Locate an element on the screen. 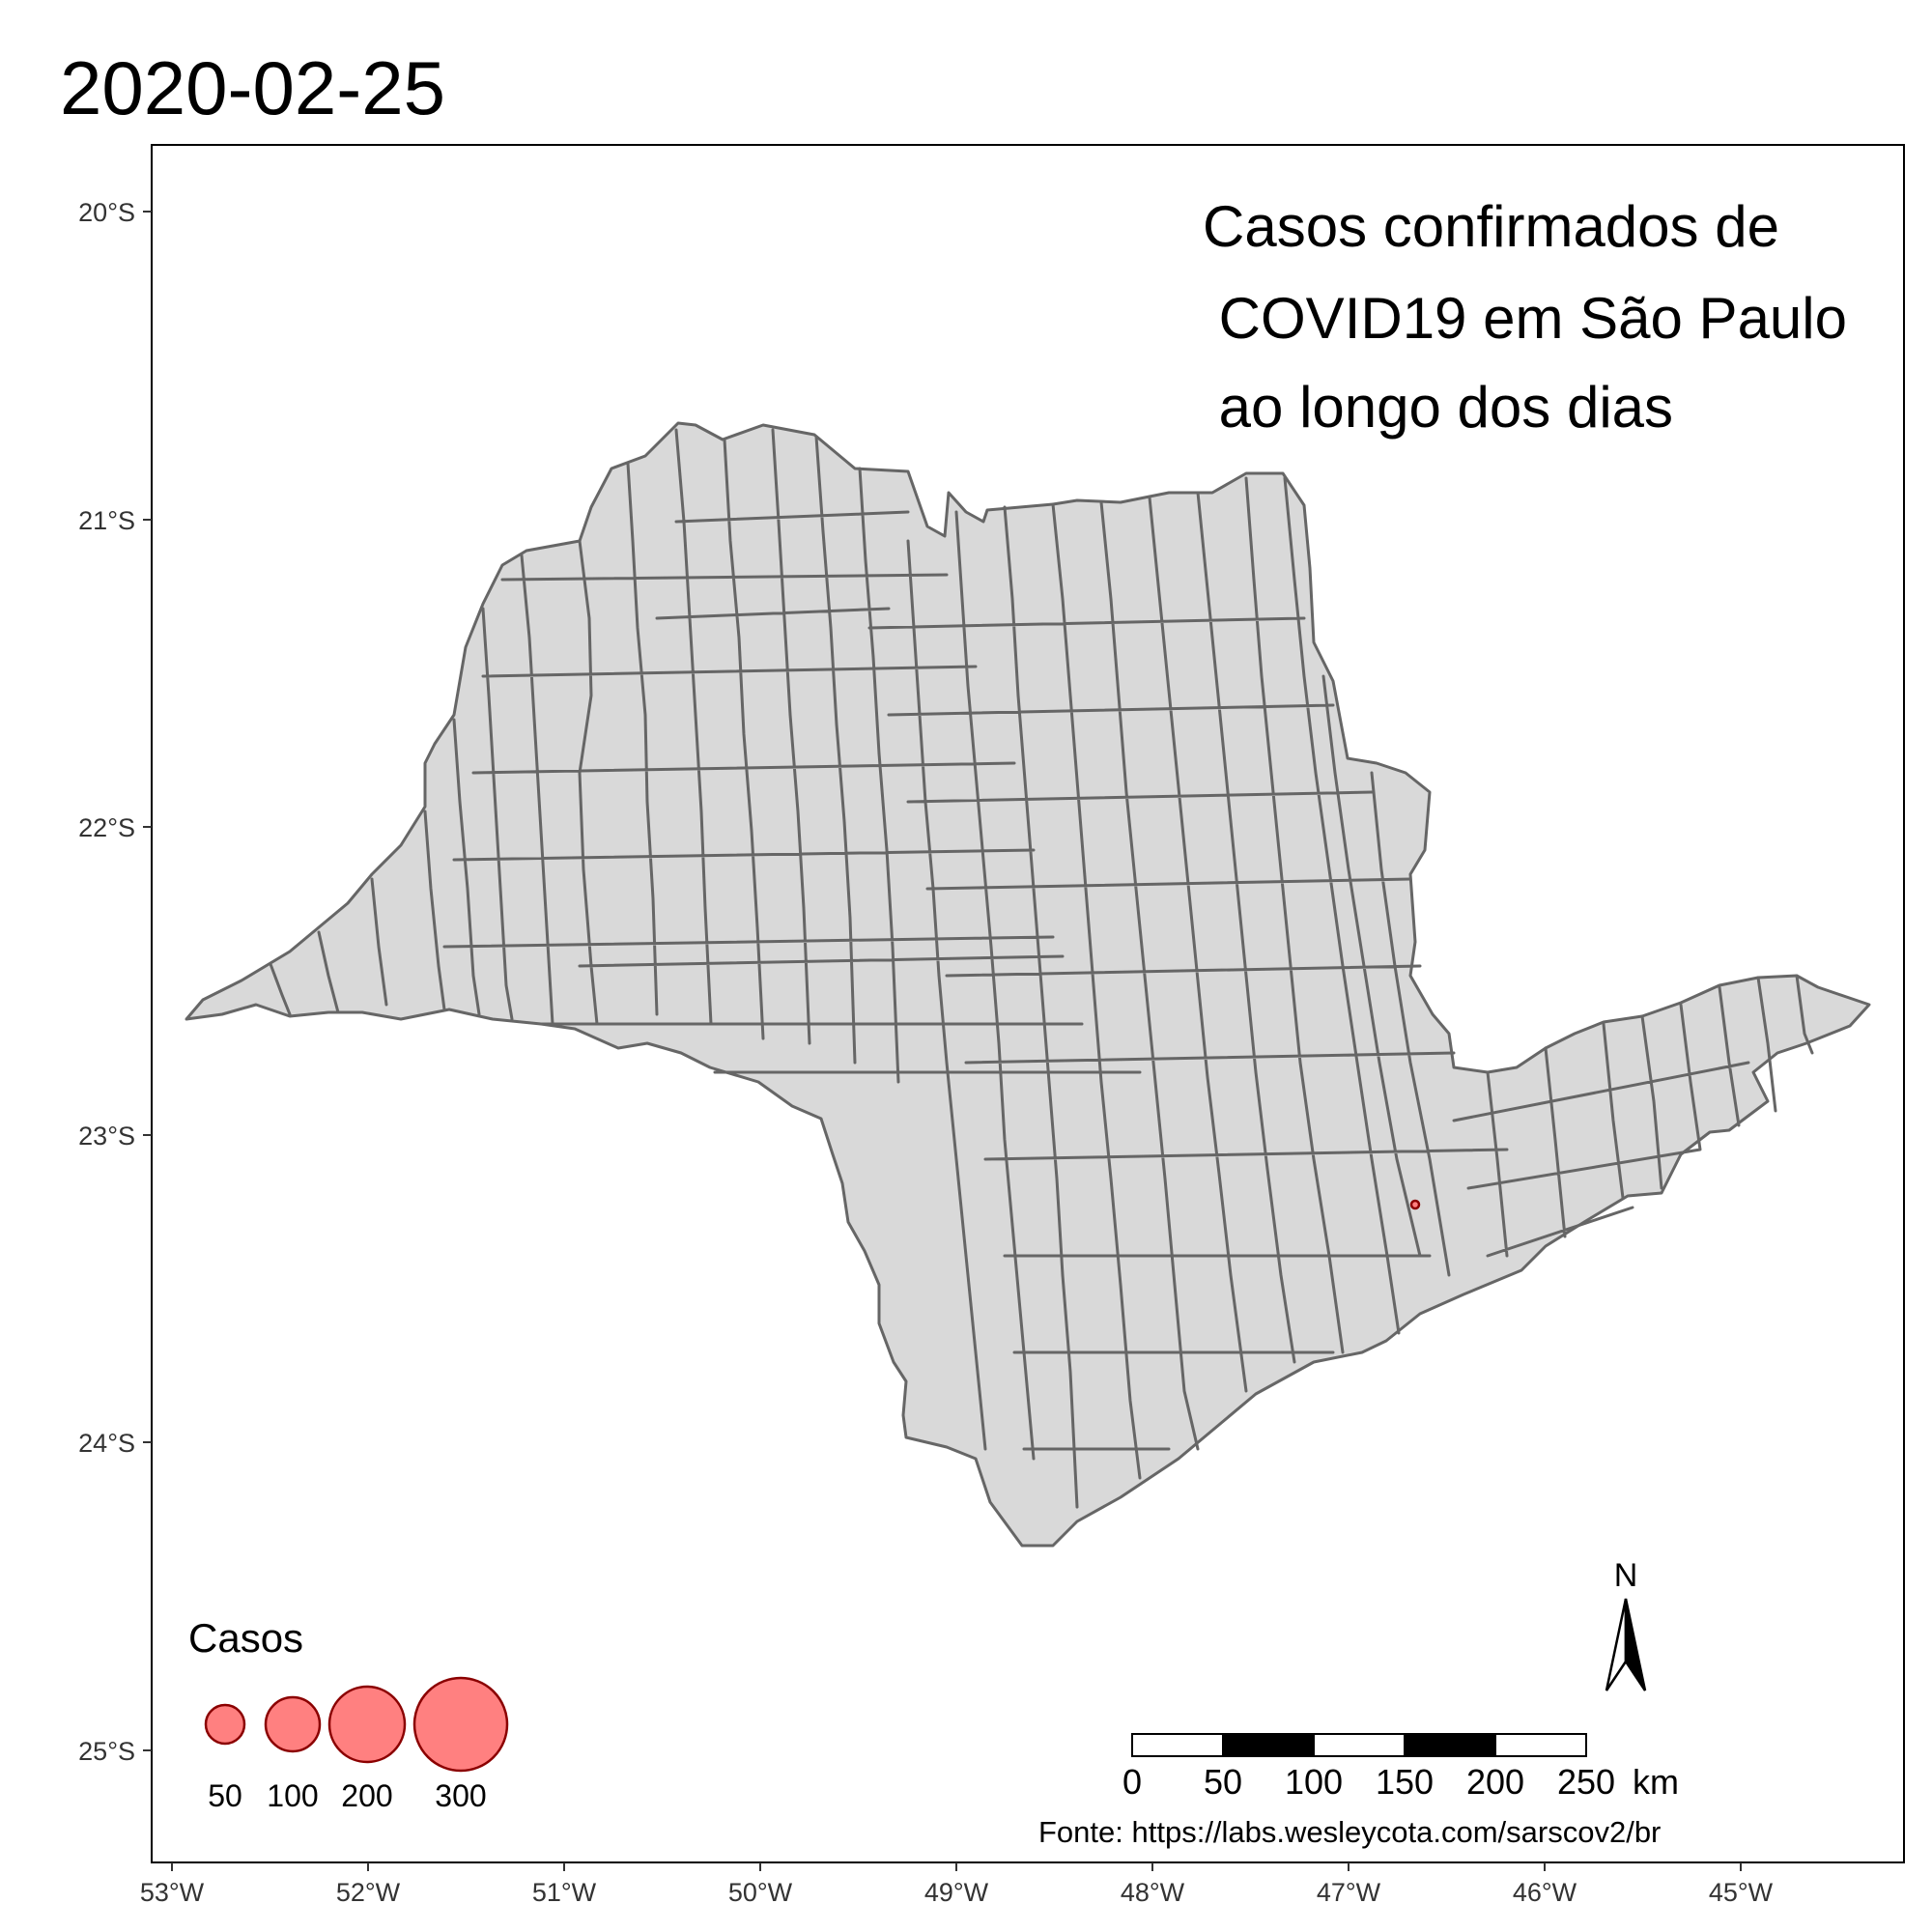 This screenshot has height=1932, width=1932. x-tick-label: 51°W is located at coordinates (564, 1892).